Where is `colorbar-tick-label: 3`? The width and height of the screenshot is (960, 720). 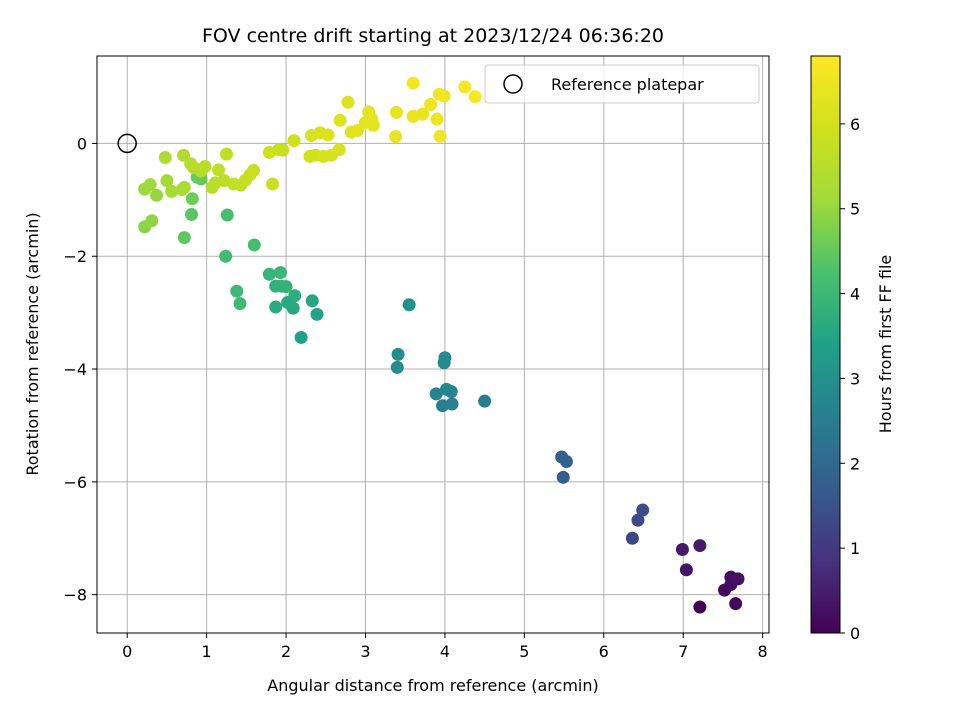
colorbar-tick-label: 3 is located at coordinates (855, 378).